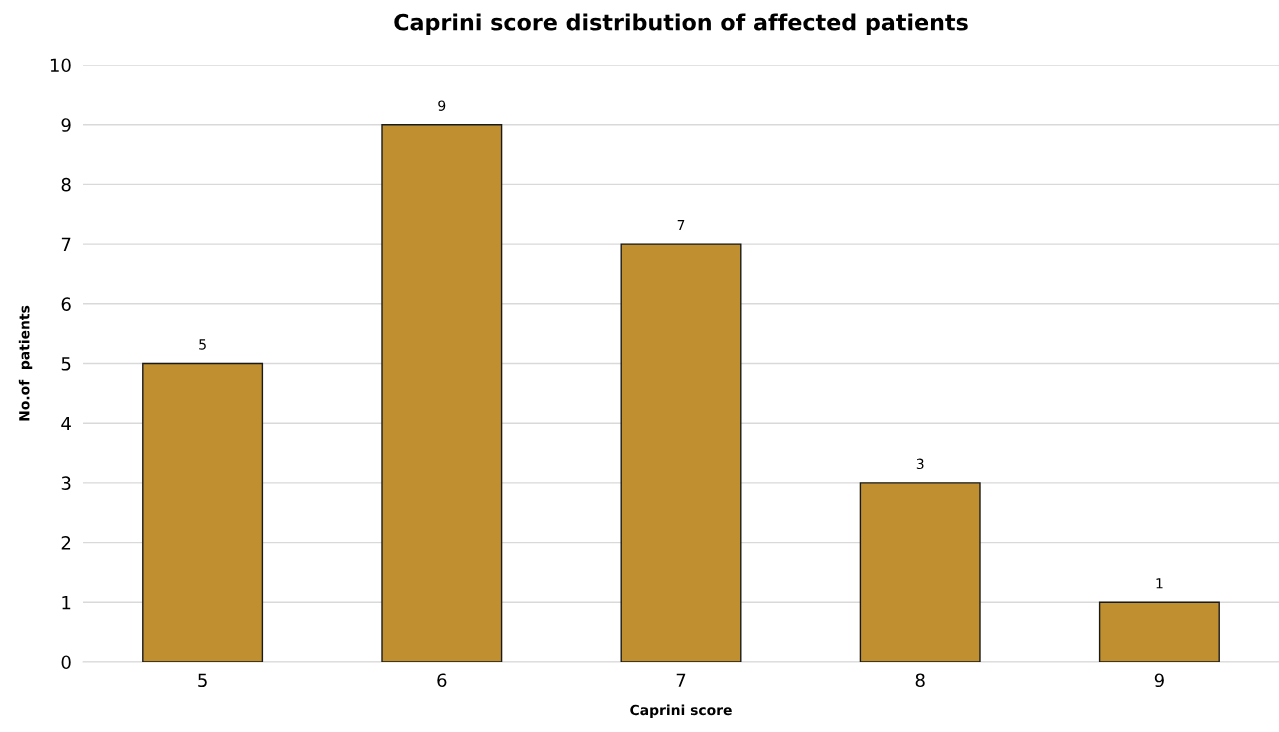 The height and width of the screenshot is (732, 1279). Describe the element at coordinates (202, 680) in the screenshot. I see `x-tick-label: 5` at that location.